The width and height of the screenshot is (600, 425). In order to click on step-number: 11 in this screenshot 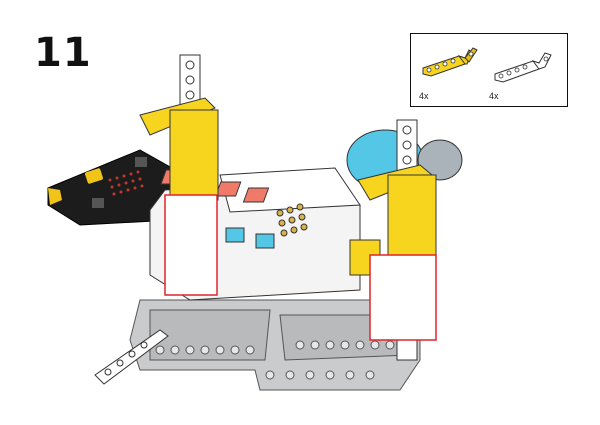, I will do `click(63, 53)`.